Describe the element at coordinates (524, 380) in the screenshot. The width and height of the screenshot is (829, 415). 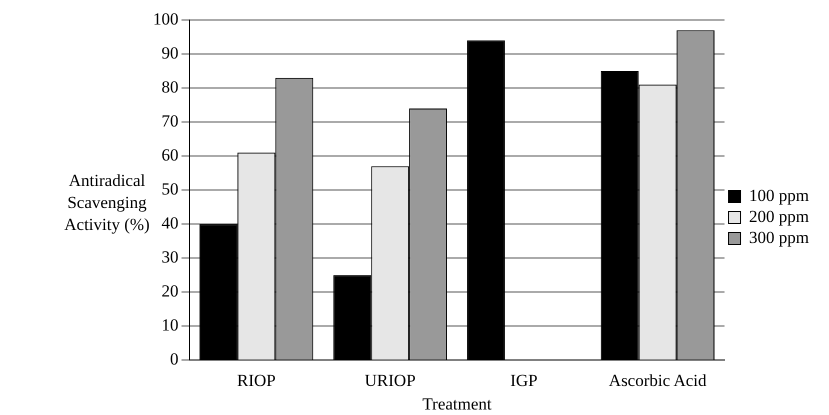
I see `x-tick-label: IGP` at that location.